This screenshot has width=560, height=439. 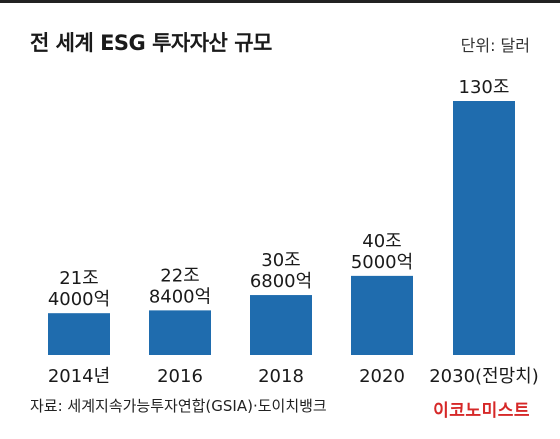 I want to click on value-label-4-0: 130조, so click(x=484, y=87).